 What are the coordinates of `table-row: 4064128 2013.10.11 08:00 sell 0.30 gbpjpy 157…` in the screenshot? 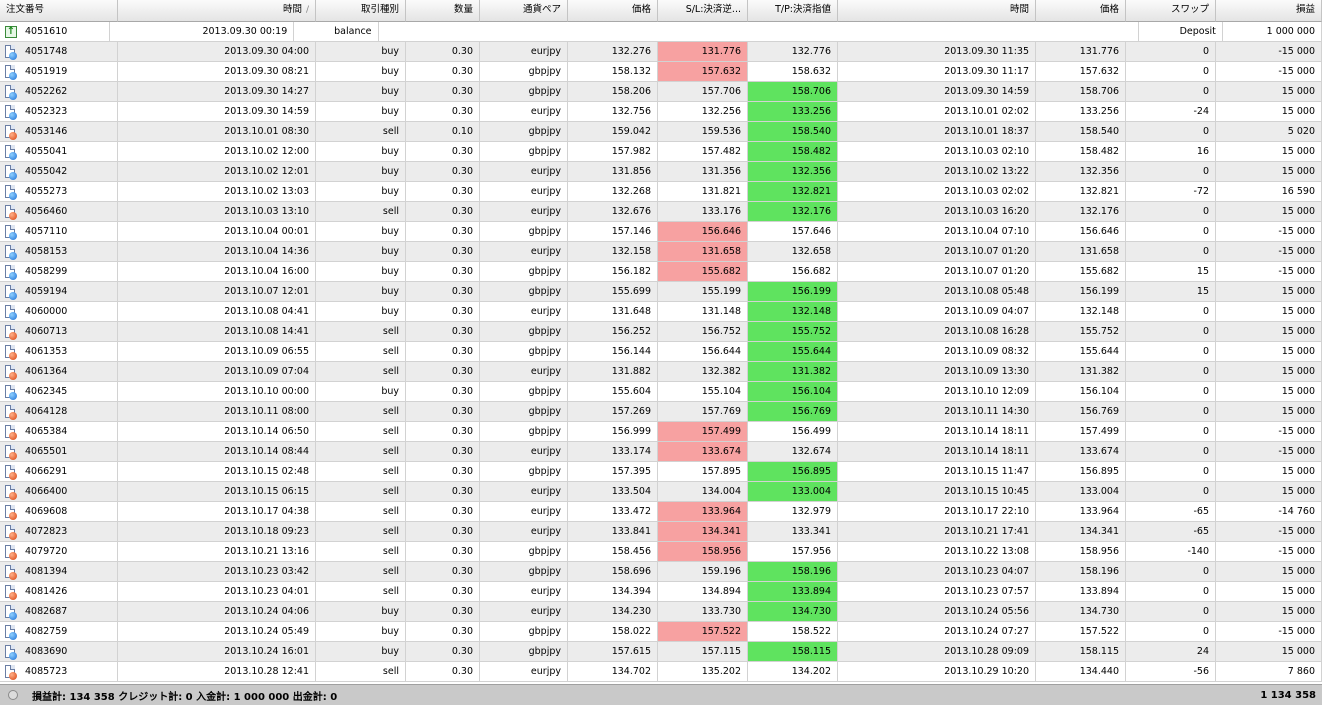 It's located at (661, 412).